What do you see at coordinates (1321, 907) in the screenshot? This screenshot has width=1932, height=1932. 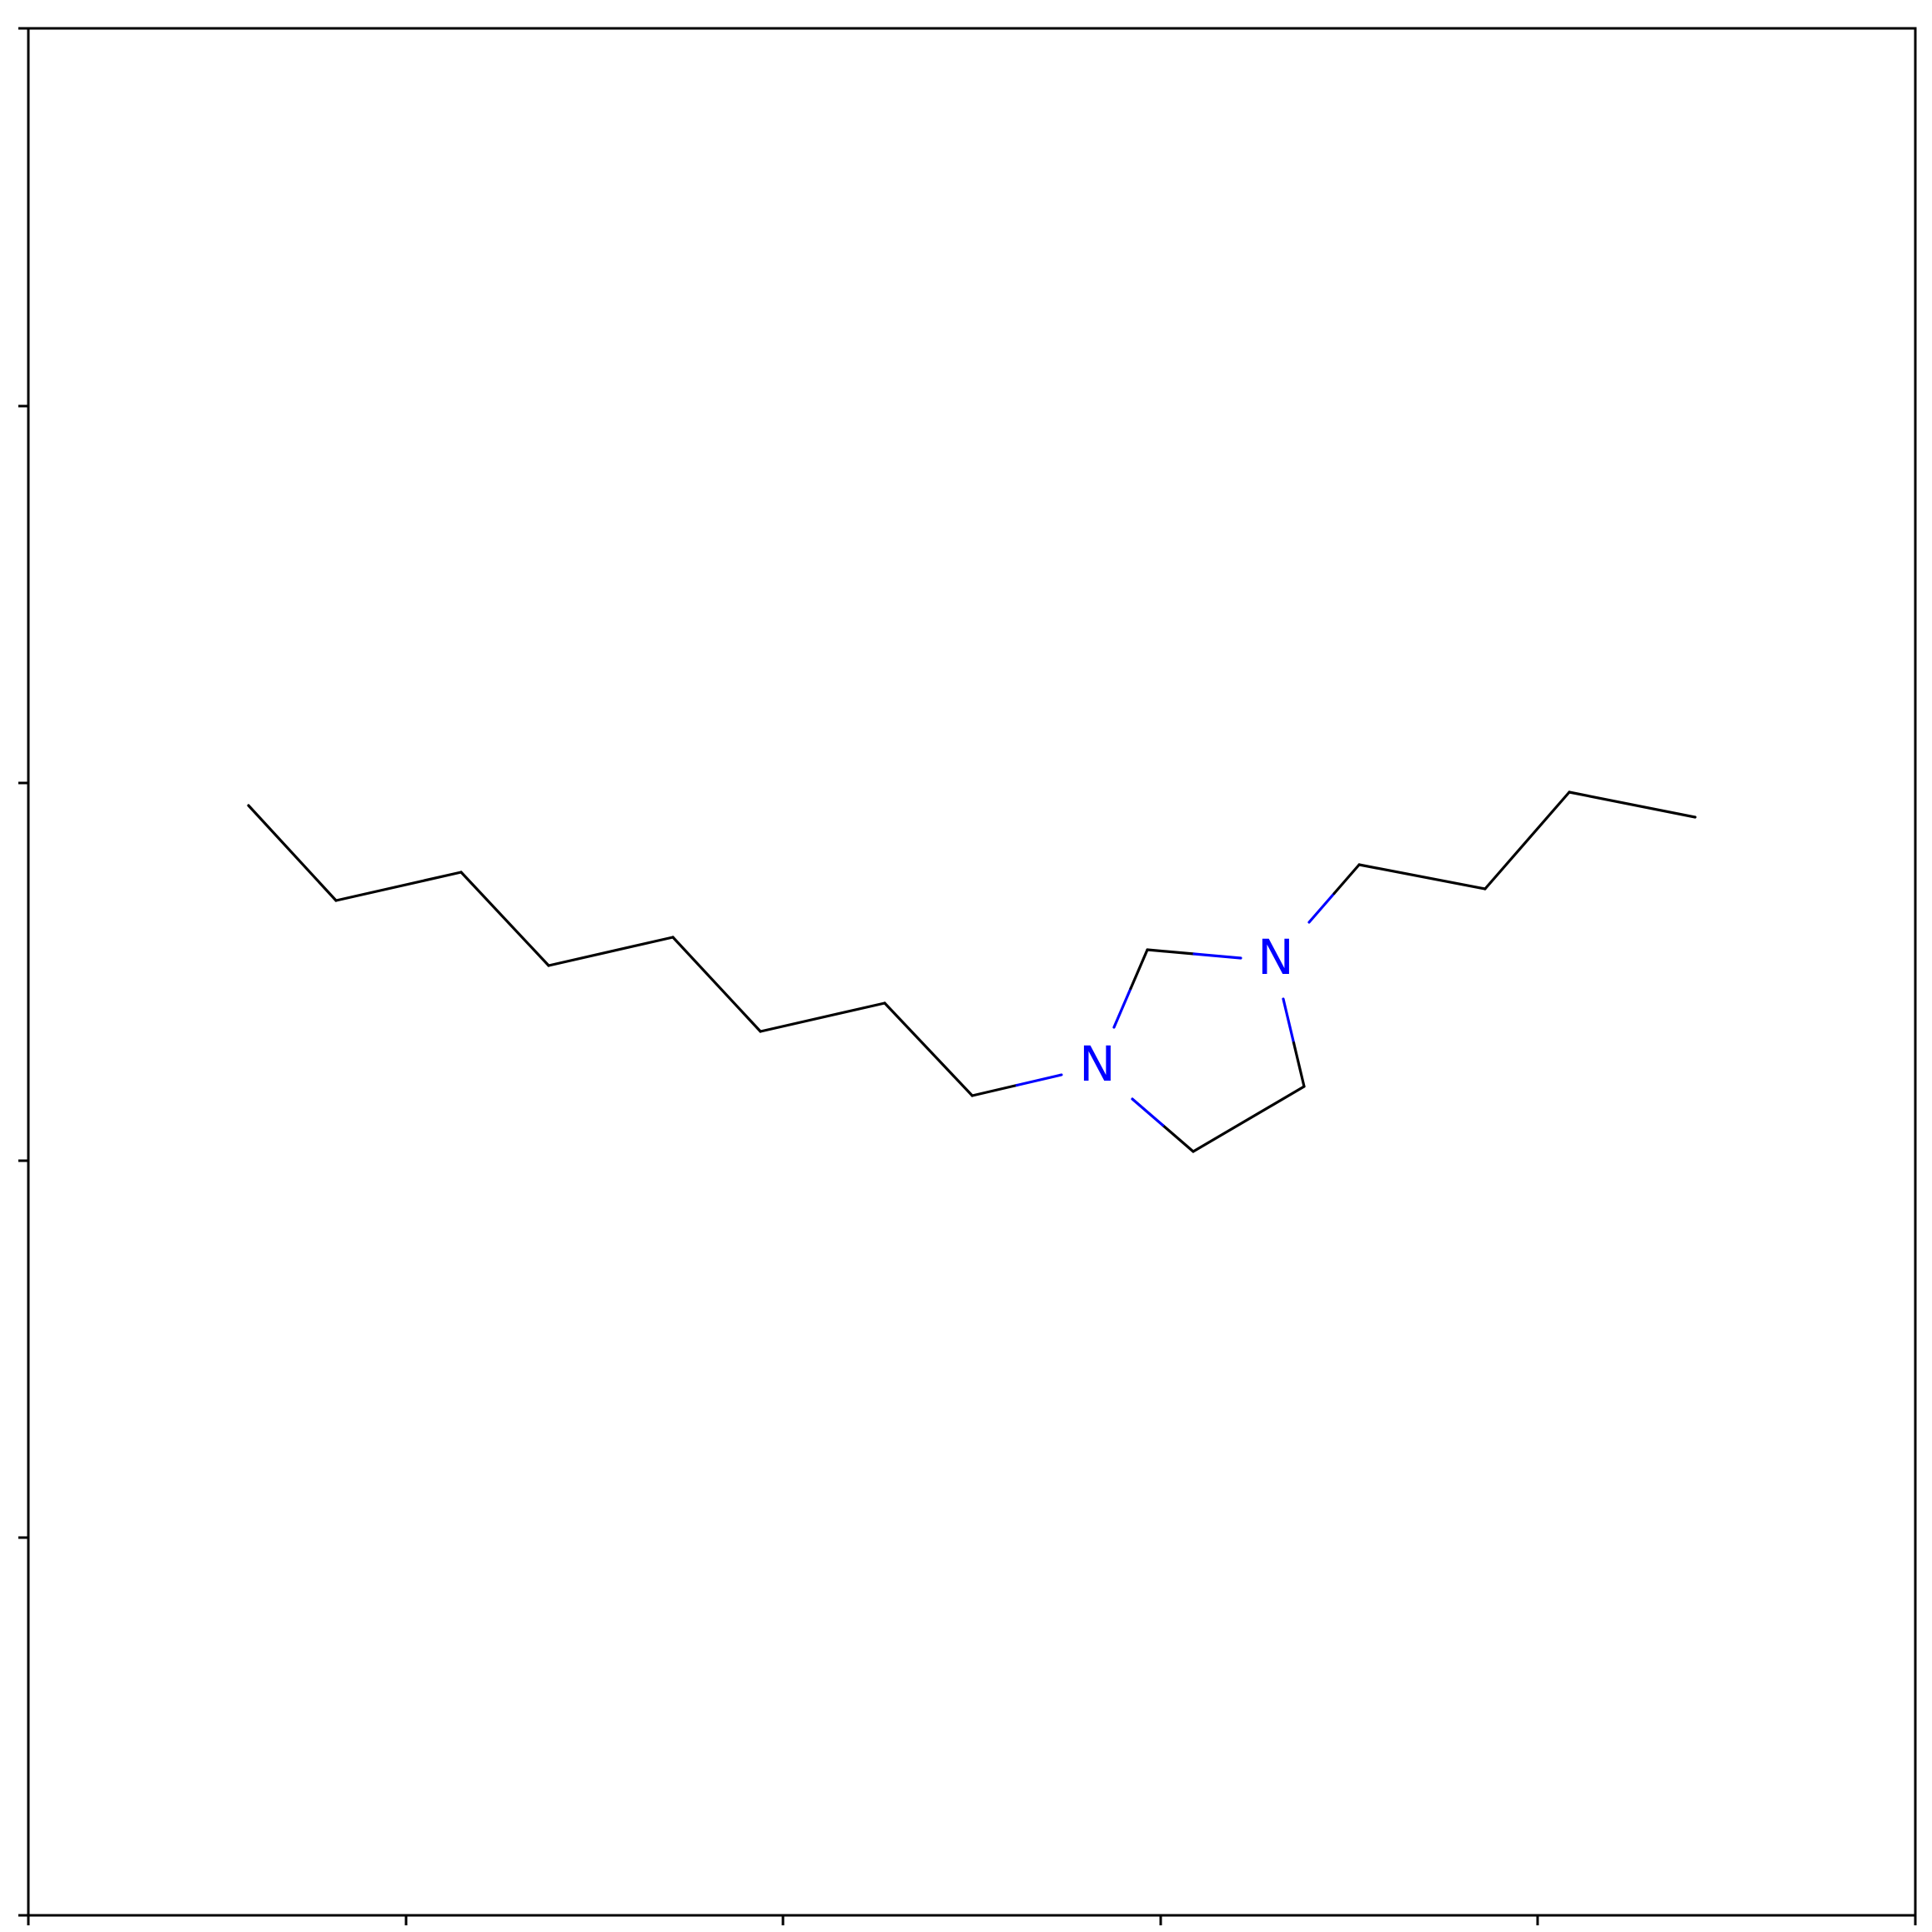 I see `bond-ring-c5-n1-n-half` at bounding box center [1321, 907].